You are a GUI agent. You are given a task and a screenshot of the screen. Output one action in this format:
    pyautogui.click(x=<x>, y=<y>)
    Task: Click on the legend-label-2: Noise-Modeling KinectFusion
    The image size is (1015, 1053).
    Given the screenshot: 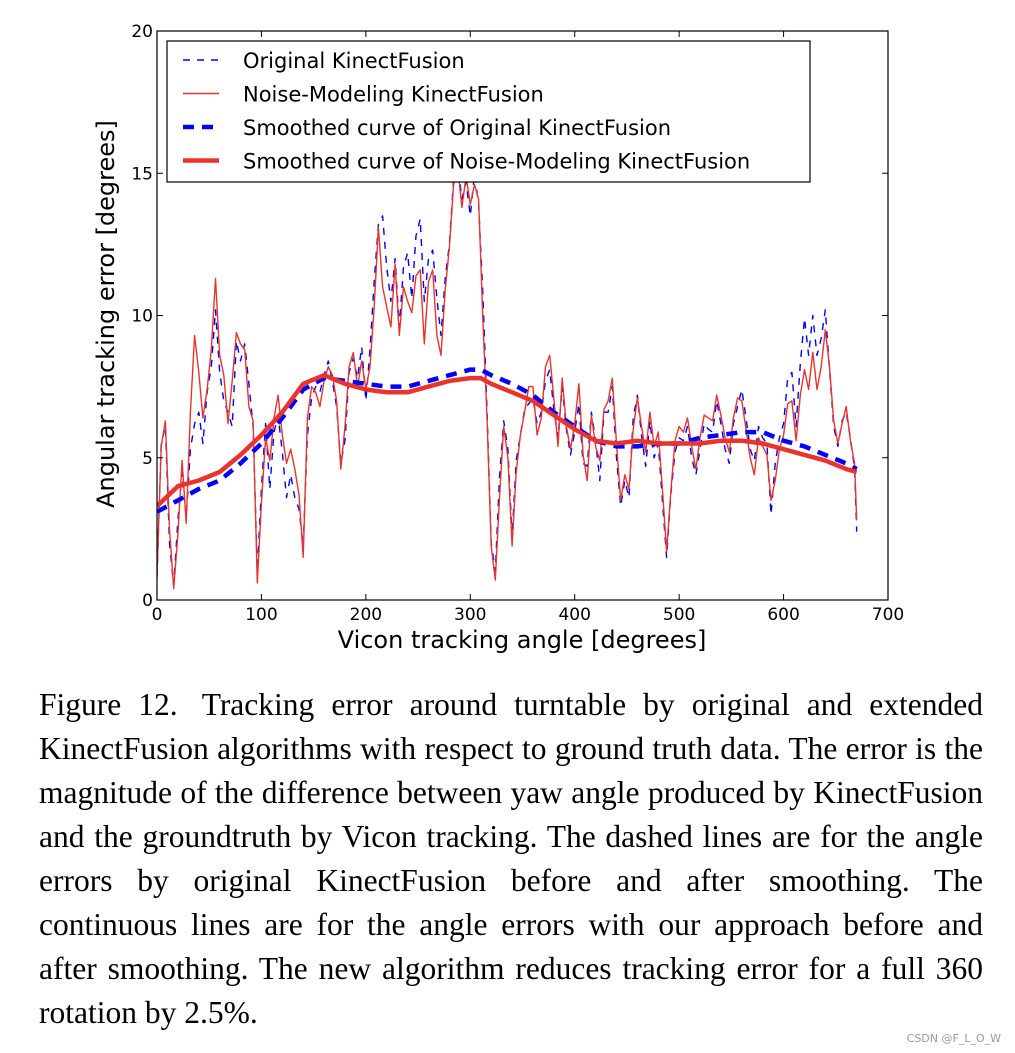 What is the action you would take?
    pyautogui.click(x=393, y=95)
    